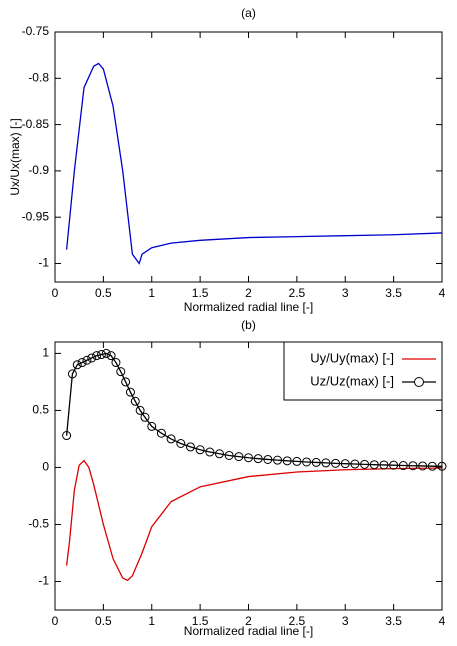 Image resolution: width=457 pixels, height=646 pixels. Describe the element at coordinates (40, 410) in the screenshot. I see `y-tick-label: 0.5` at that location.